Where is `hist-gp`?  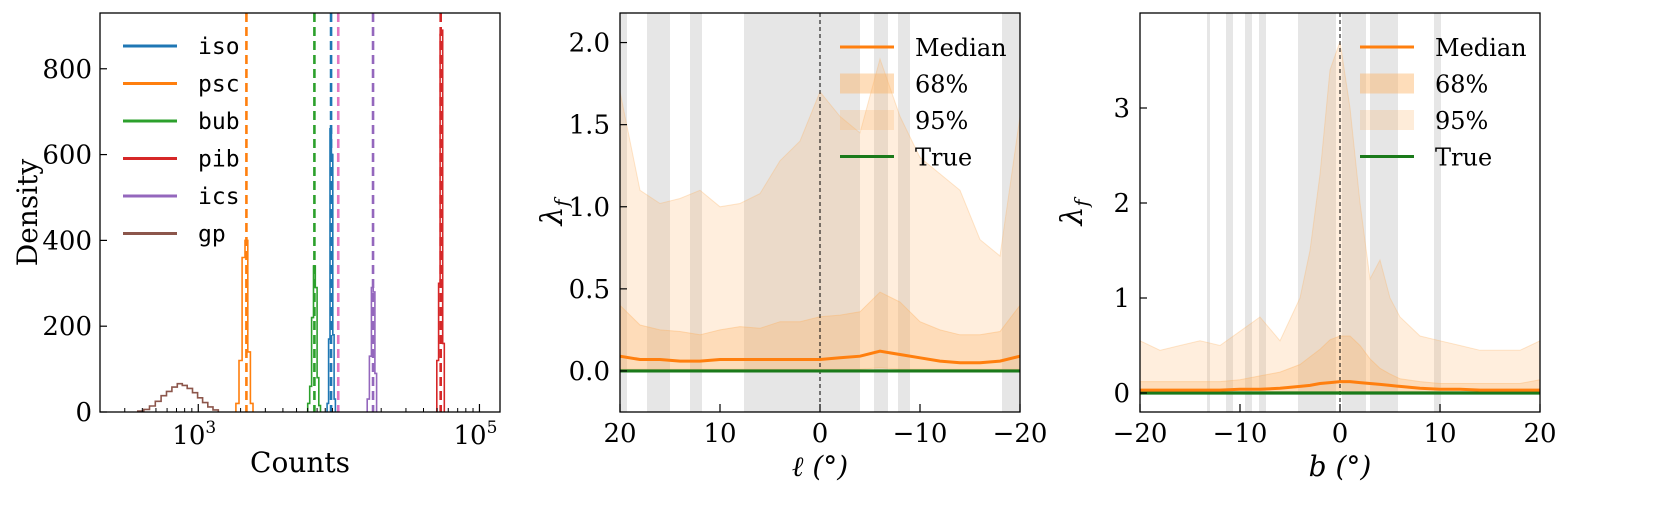
hist-gp is located at coordinates (178, 397).